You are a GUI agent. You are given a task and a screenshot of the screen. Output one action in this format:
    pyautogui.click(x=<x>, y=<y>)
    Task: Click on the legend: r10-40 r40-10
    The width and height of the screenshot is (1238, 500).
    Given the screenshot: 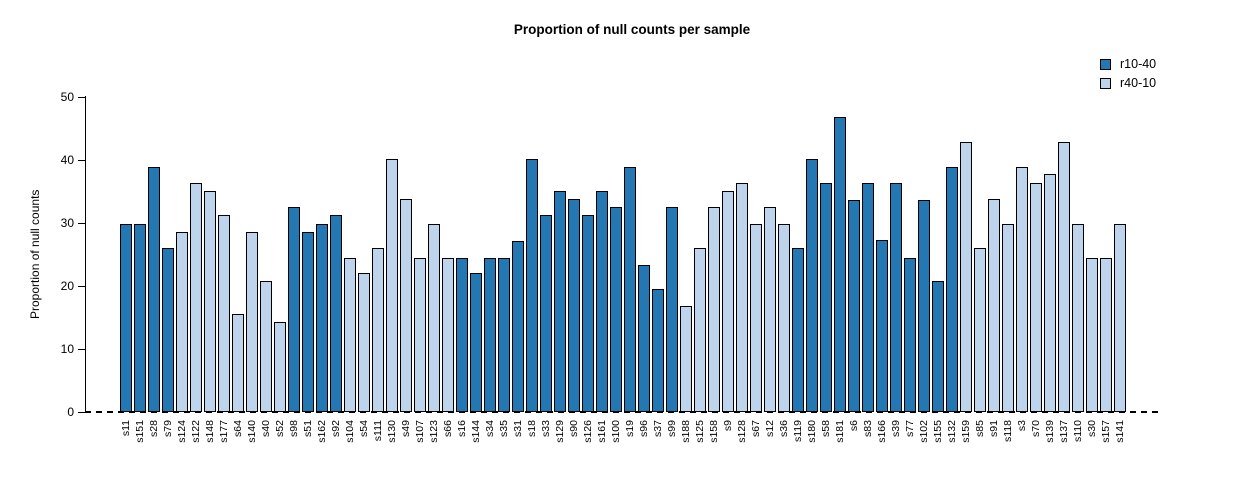 What is the action you would take?
    pyautogui.click(x=1128, y=76)
    